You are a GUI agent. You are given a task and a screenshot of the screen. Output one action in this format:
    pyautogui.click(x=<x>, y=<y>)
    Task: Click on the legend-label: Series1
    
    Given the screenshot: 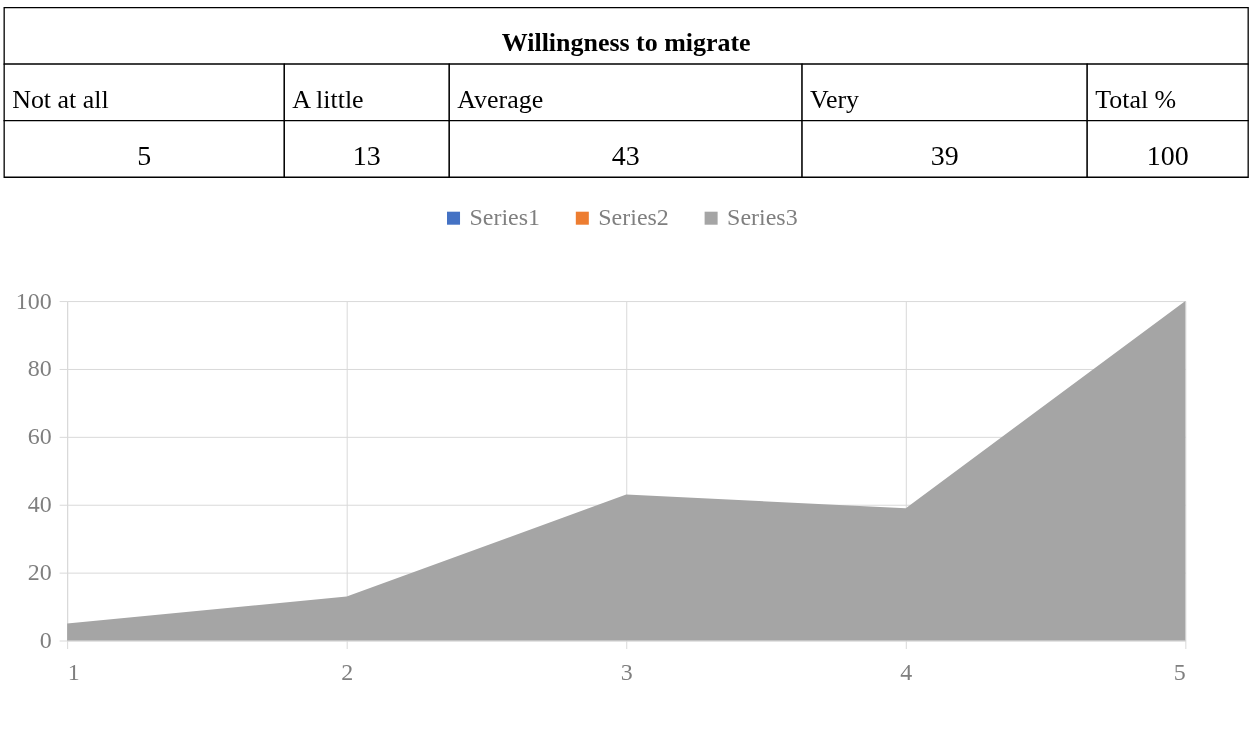 What is the action you would take?
    pyautogui.click(x=505, y=217)
    